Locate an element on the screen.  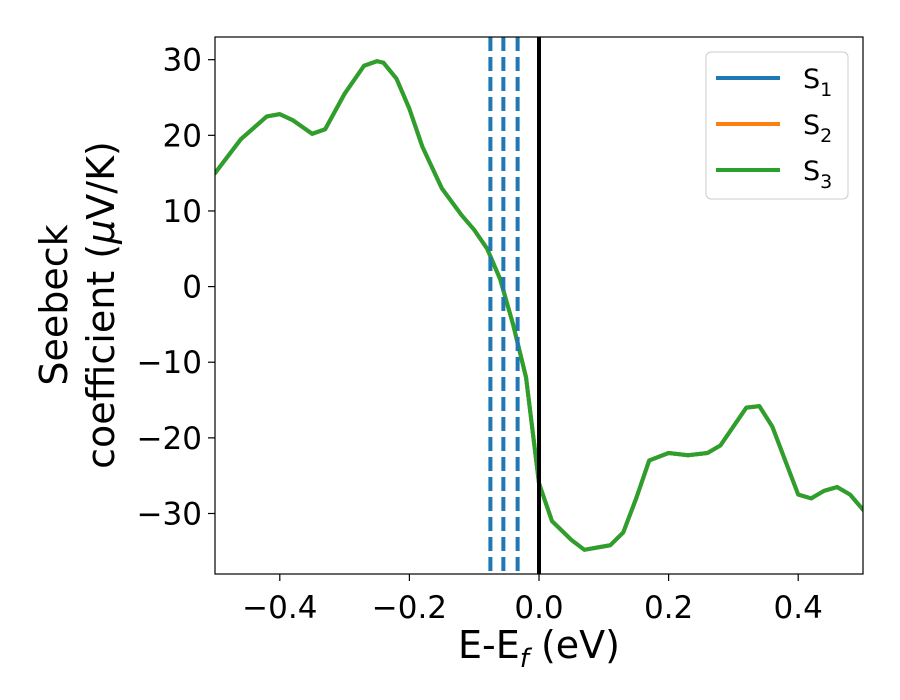
y-axis-ticks: −30 −20 −10 0 10 20 30 is located at coordinates (176, 287).